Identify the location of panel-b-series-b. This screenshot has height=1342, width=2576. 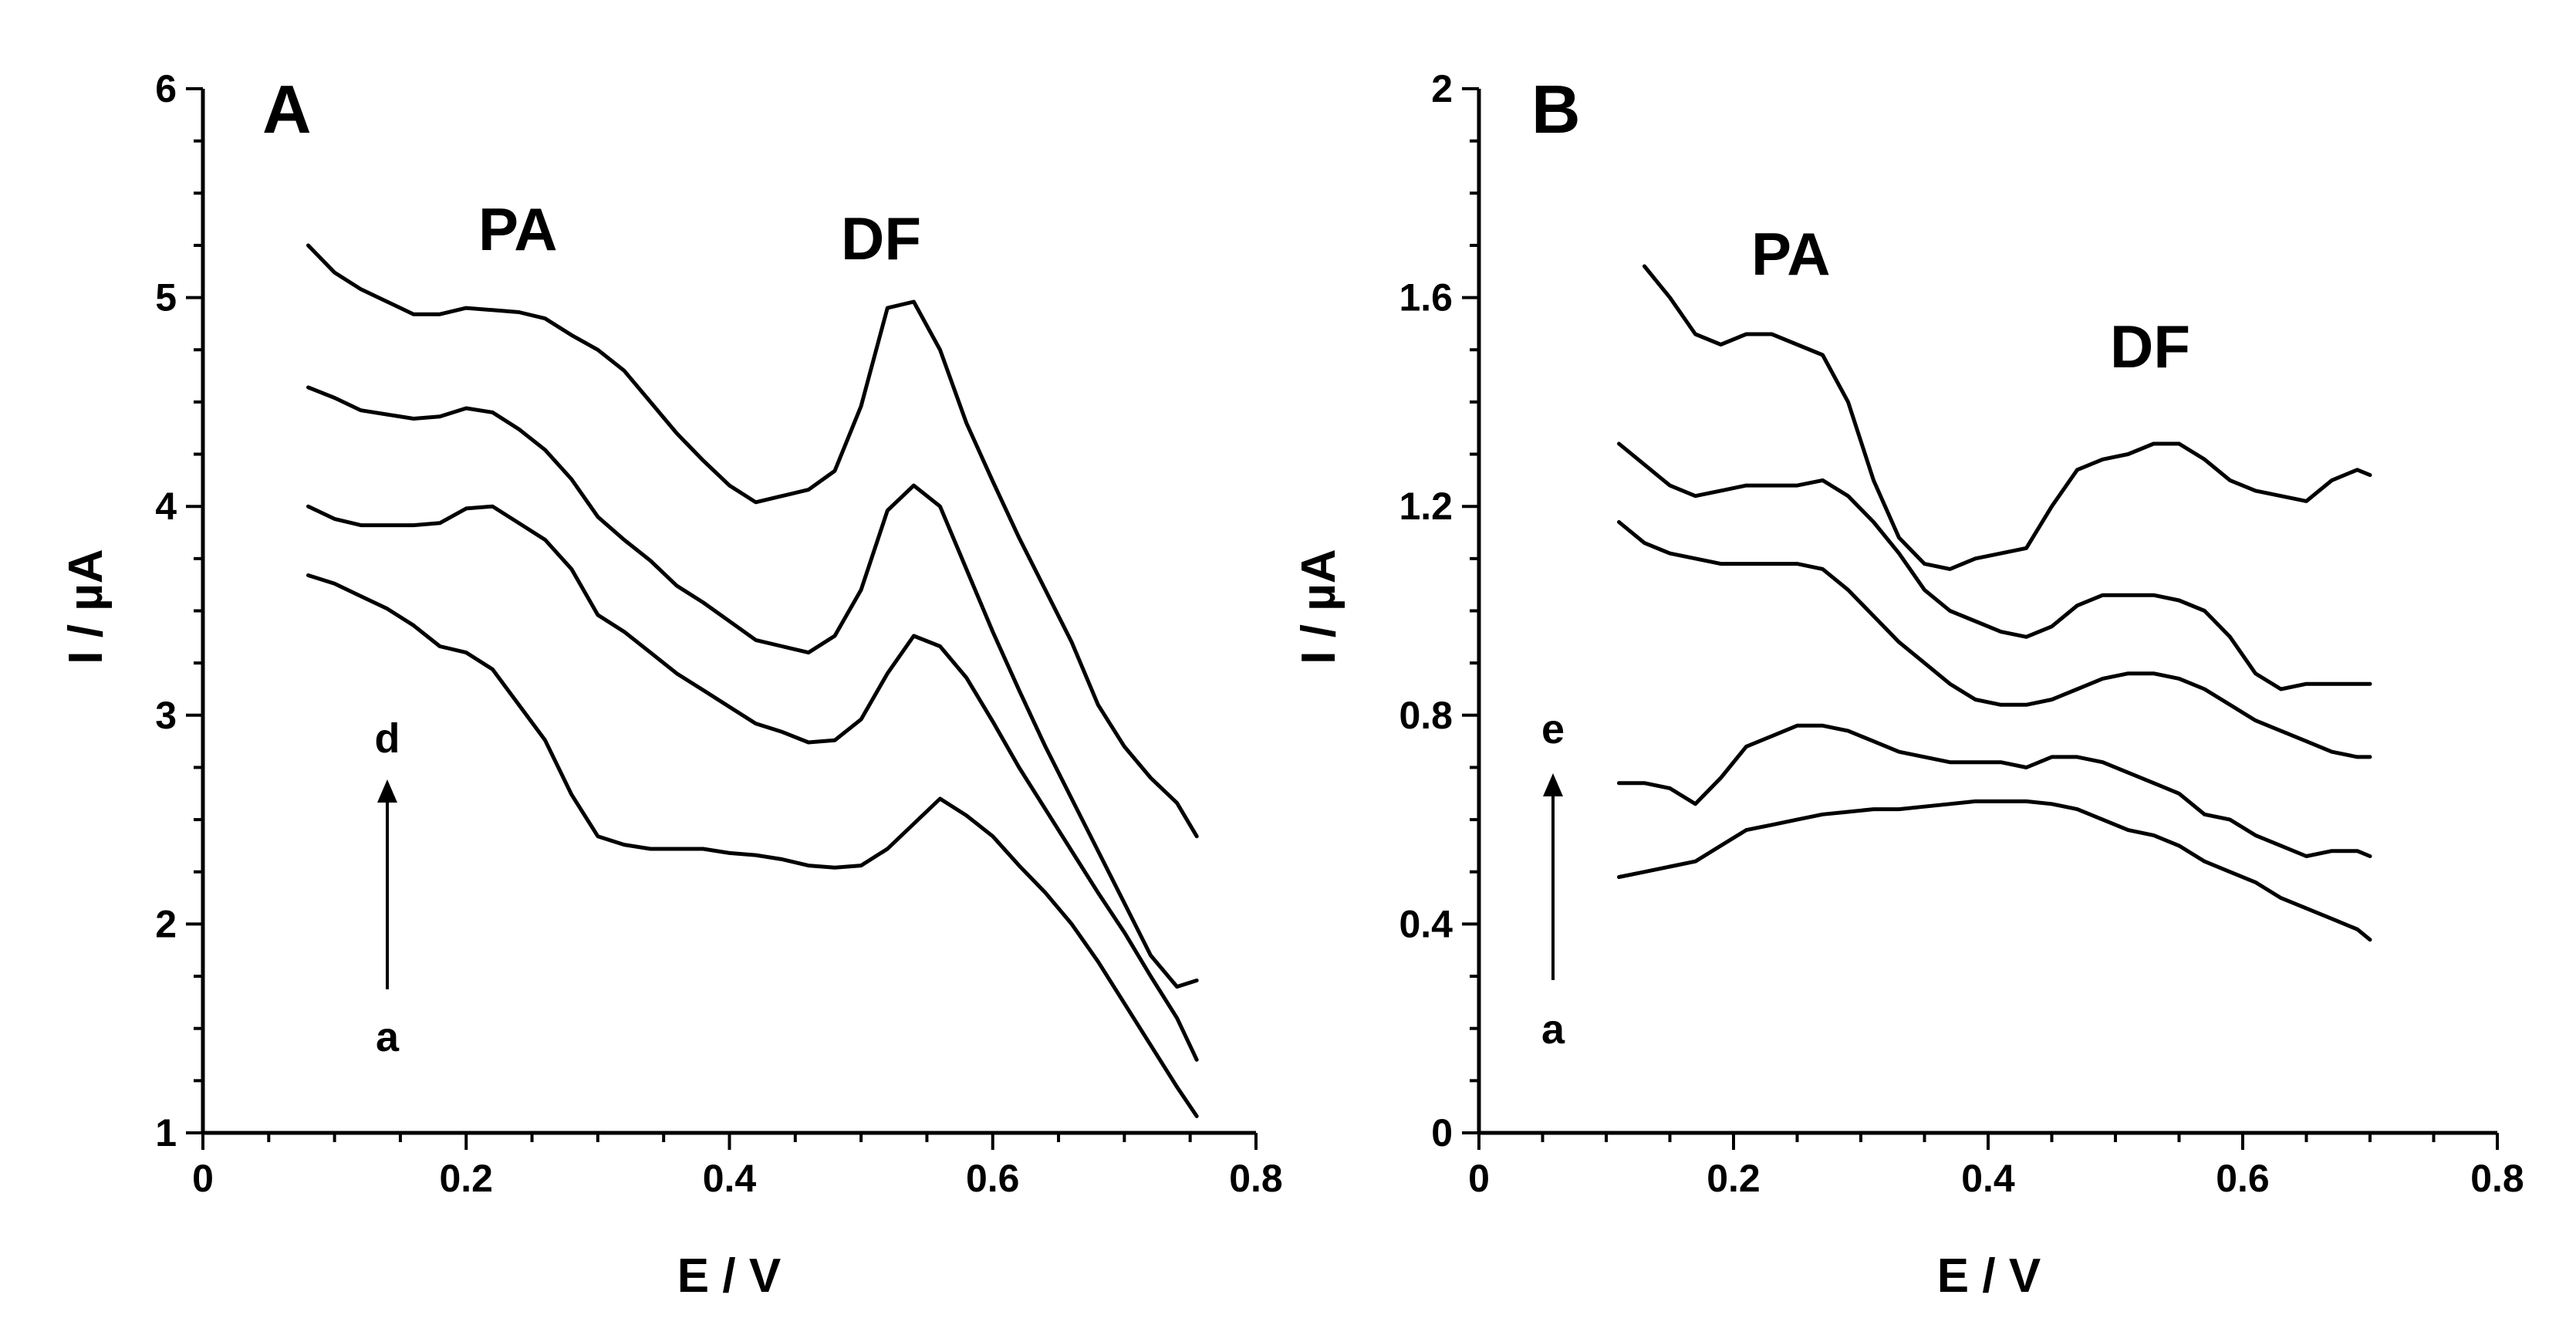
(1994, 790).